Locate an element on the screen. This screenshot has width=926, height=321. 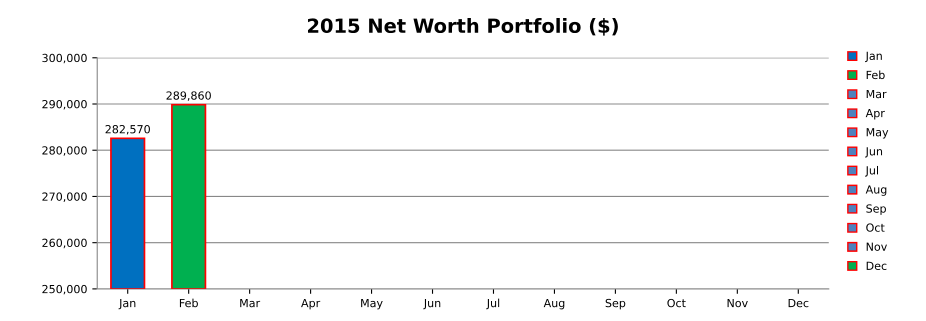
y-tick-label: 290,000 is located at coordinates (64, 105).